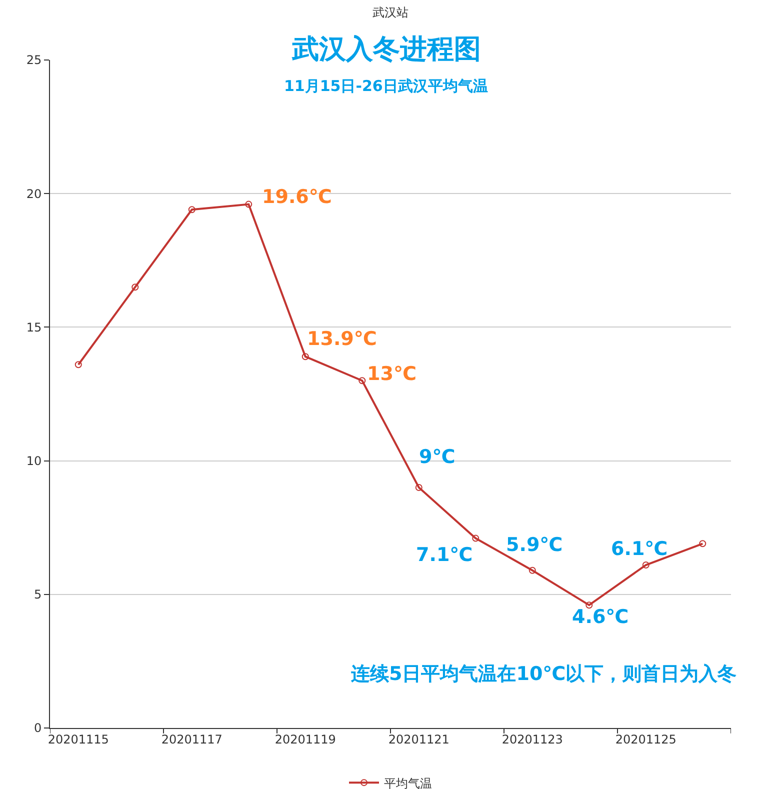 The image size is (781, 789). What do you see at coordinates (38, 728) in the screenshot?
I see `y-tick-label: 0` at bounding box center [38, 728].